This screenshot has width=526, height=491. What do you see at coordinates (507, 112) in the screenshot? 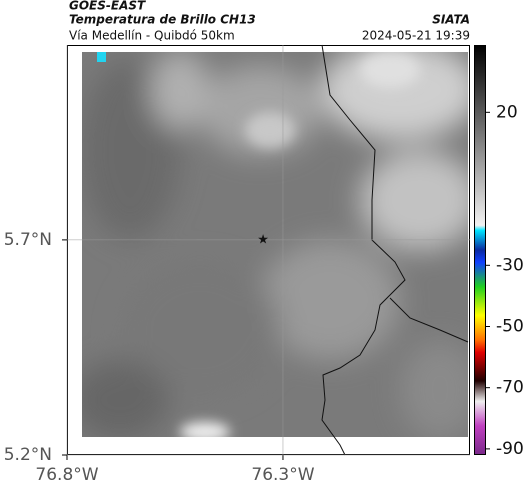
I see `colorbar-tick-label: 20` at bounding box center [507, 112].